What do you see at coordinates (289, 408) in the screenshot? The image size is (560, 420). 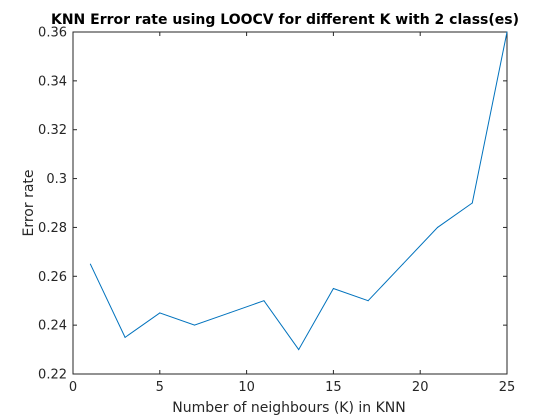 I see `x-axis-label: Number of neighbours (K) in KNN` at bounding box center [289, 408].